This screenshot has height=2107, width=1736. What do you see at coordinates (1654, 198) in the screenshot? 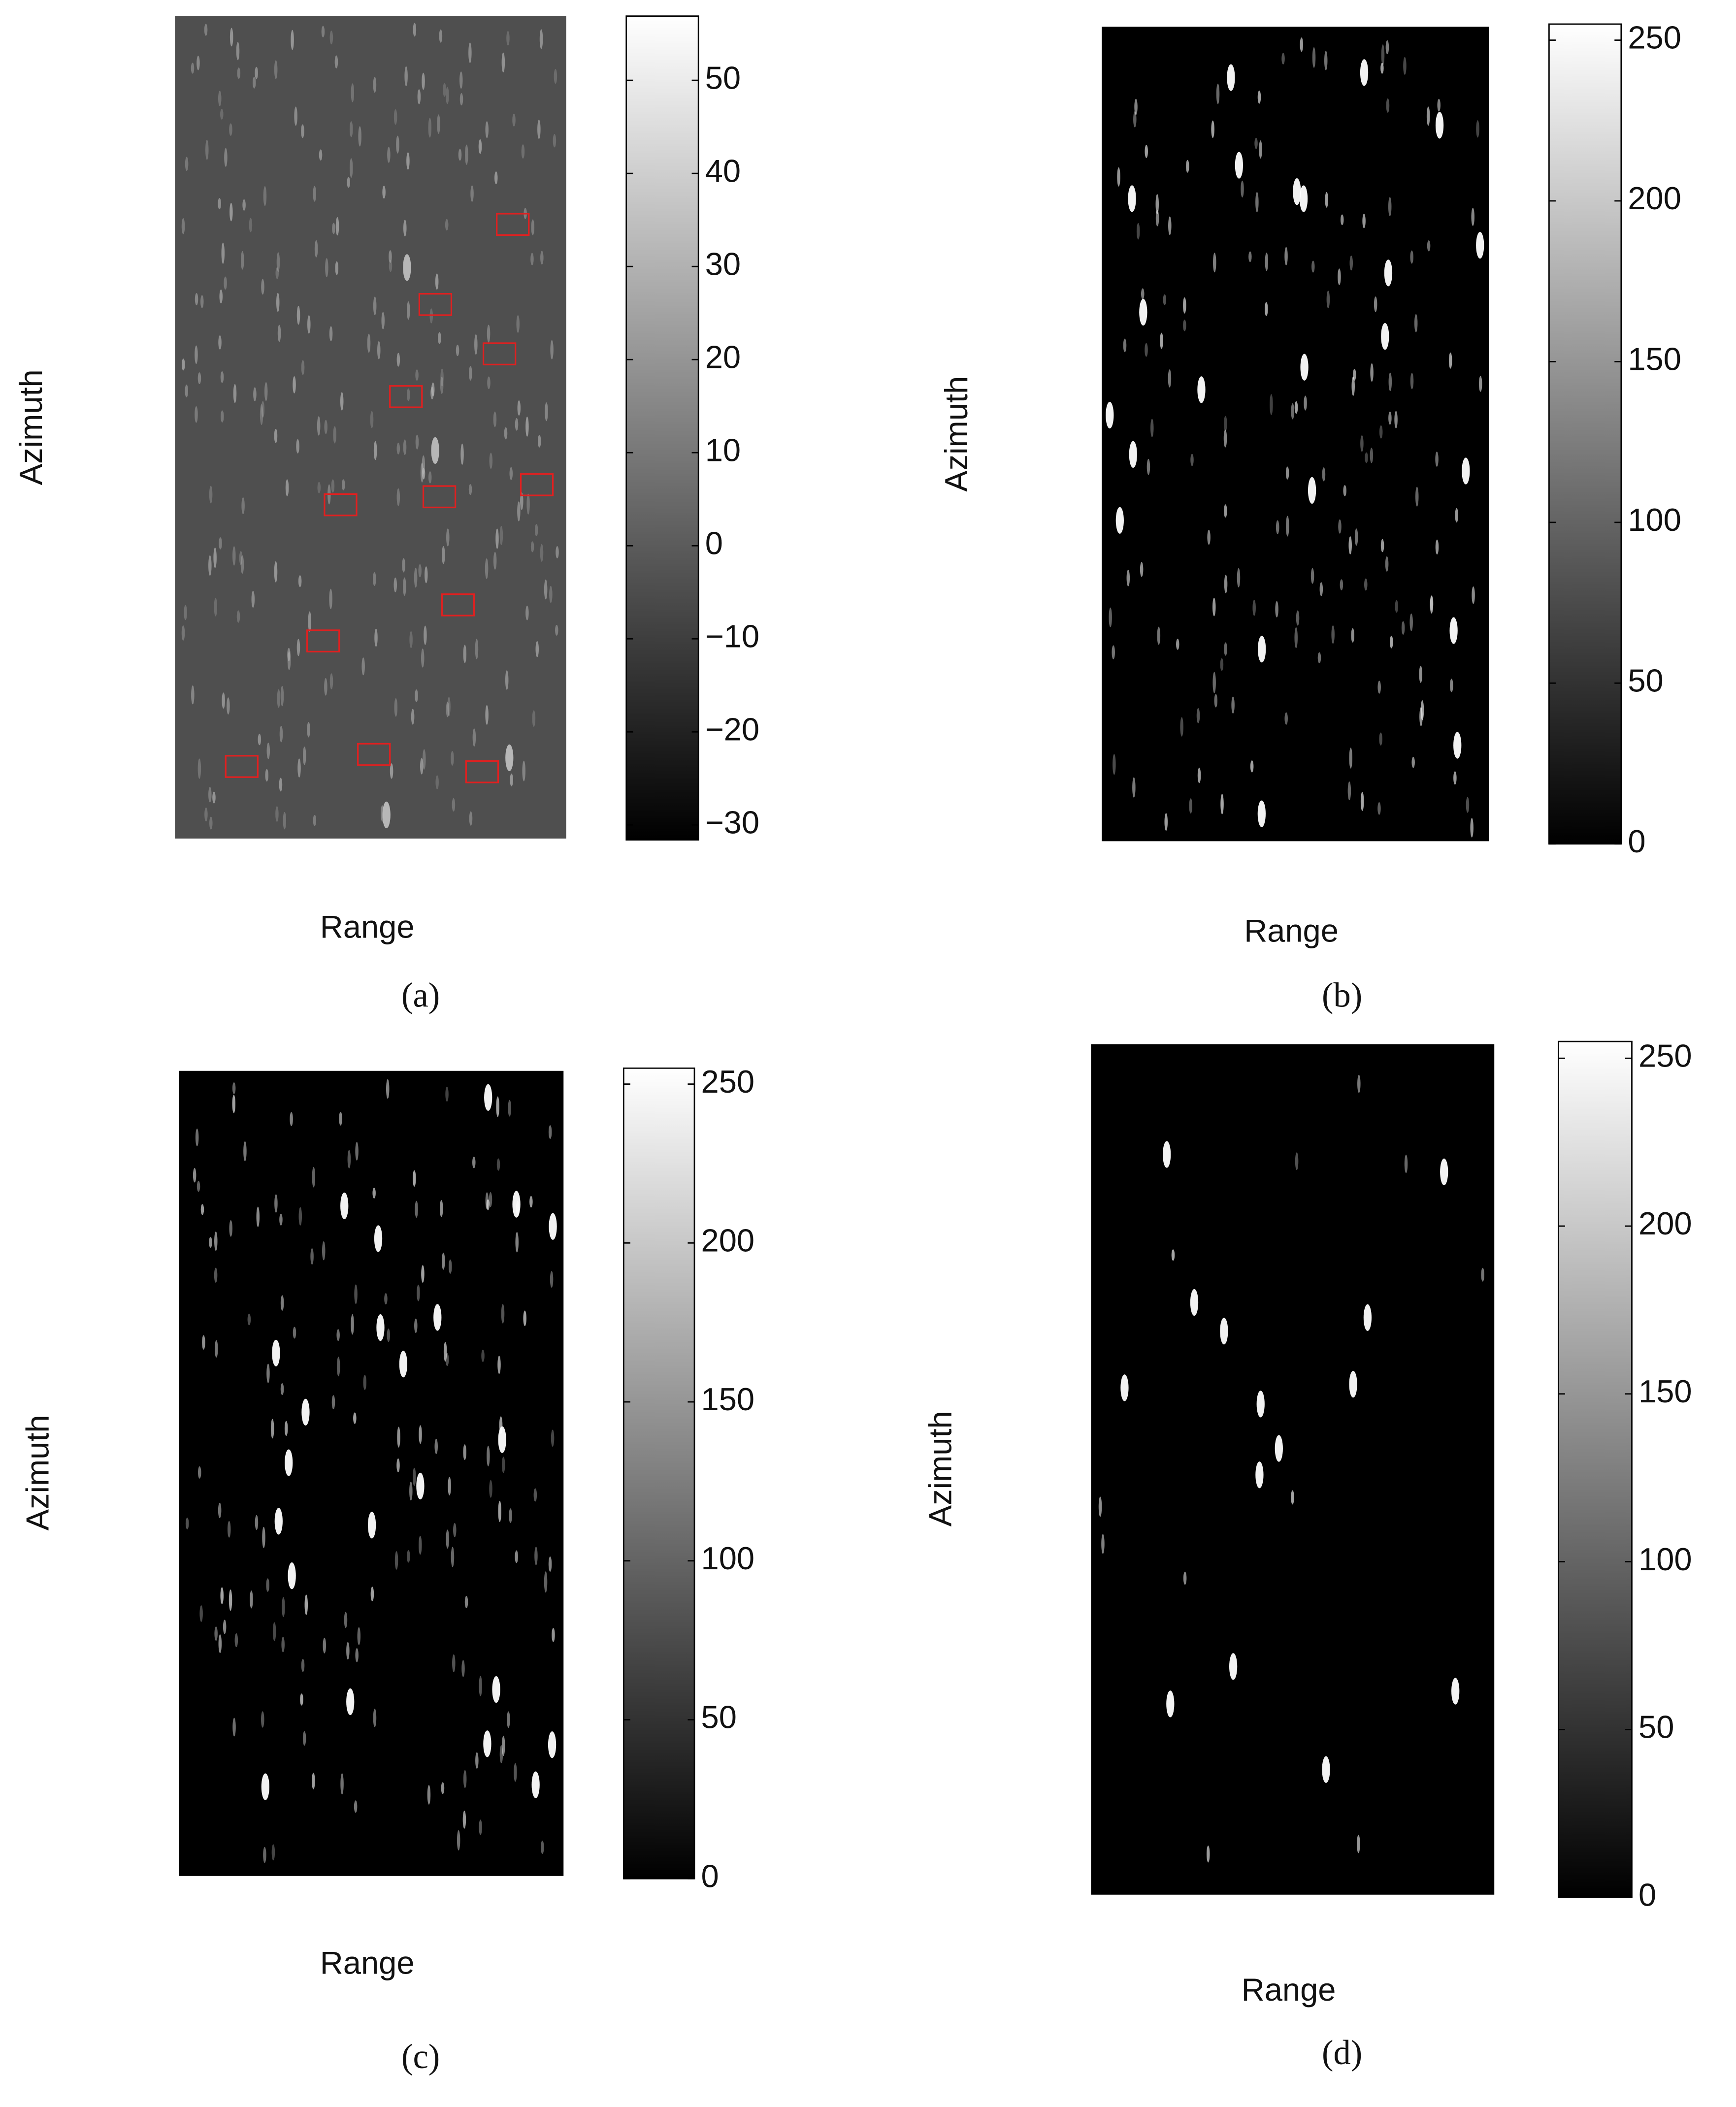
I see `colorbar-tick-label: 200` at bounding box center [1654, 198].